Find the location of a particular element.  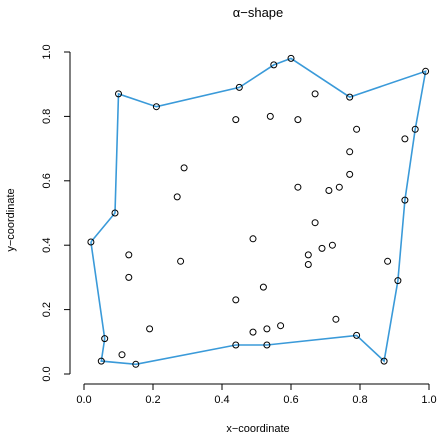

chart-title: α−shape is located at coordinates (258, 12).